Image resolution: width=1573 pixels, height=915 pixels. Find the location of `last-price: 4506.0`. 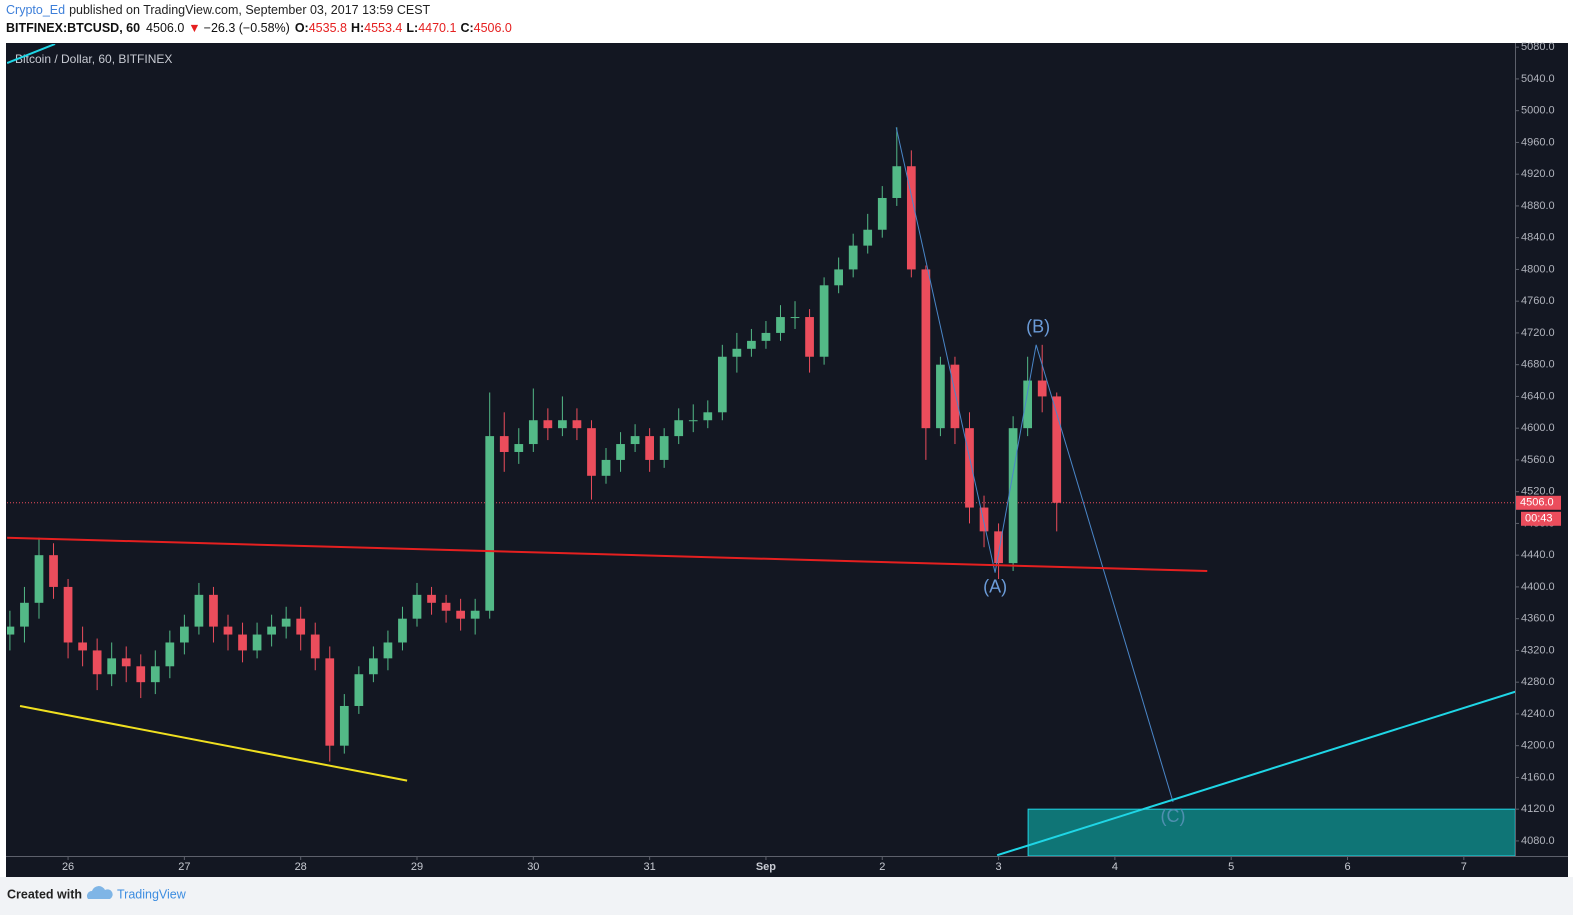

last-price: 4506.0 is located at coordinates (165, 28).